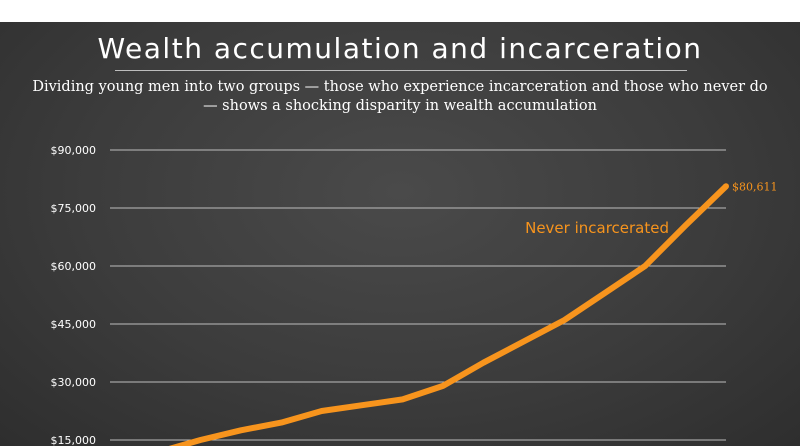 Image resolution: width=800 pixels, height=446 pixels. I want to click on series-end-label: $80,611, so click(755, 186).